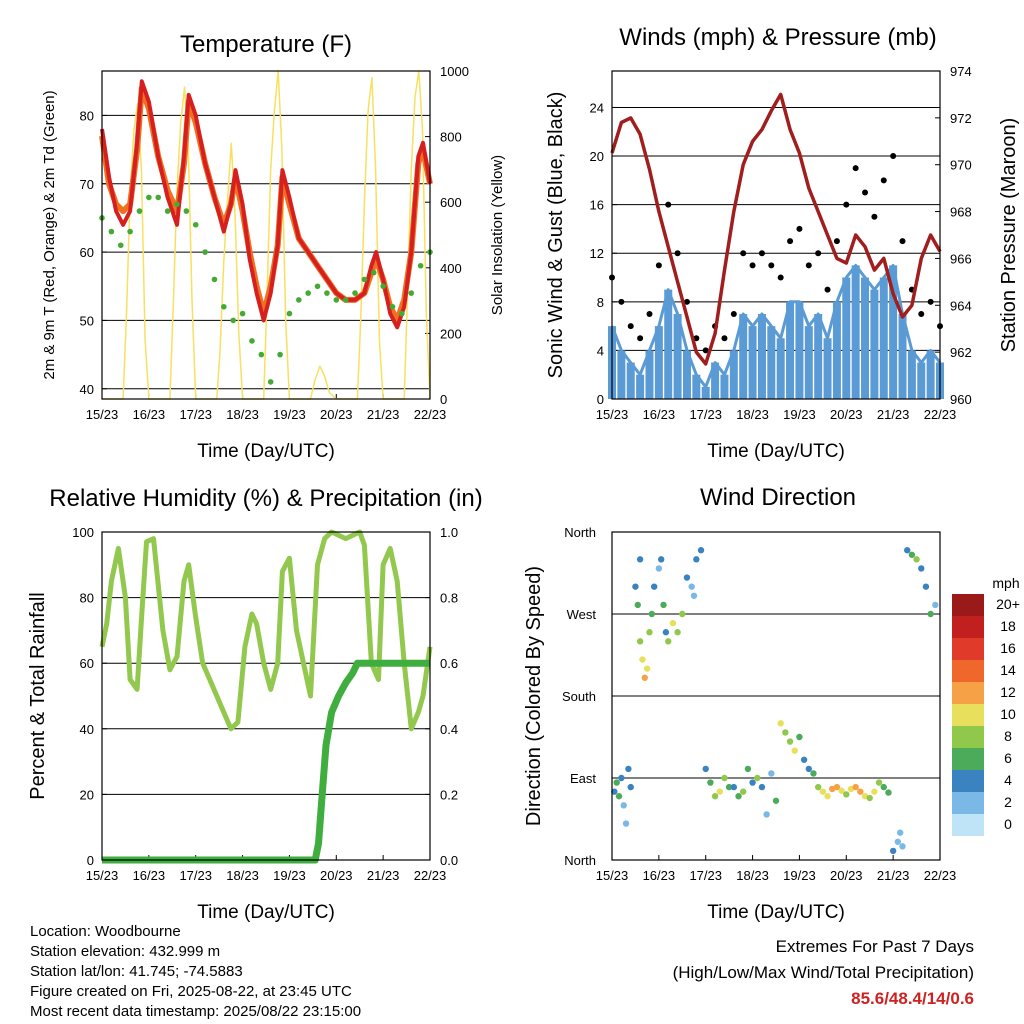 This screenshot has width=1024, height=1024. What do you see at coordinates (961, 165) in the screenshot?
I see `y2-tick-label: 970` at bounding box center [961, 165].